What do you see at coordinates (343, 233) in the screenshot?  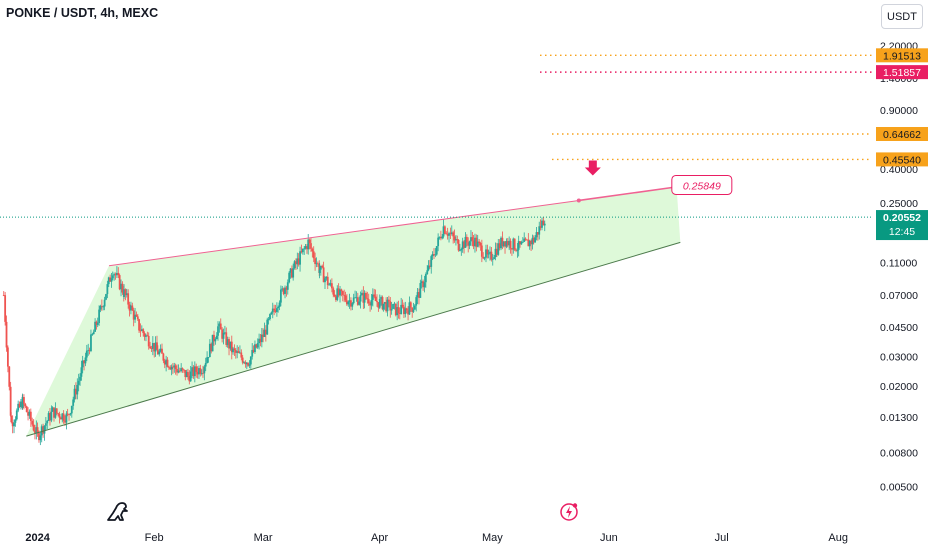 I see `wedge-upper-line` at bounding box center [343, 233].